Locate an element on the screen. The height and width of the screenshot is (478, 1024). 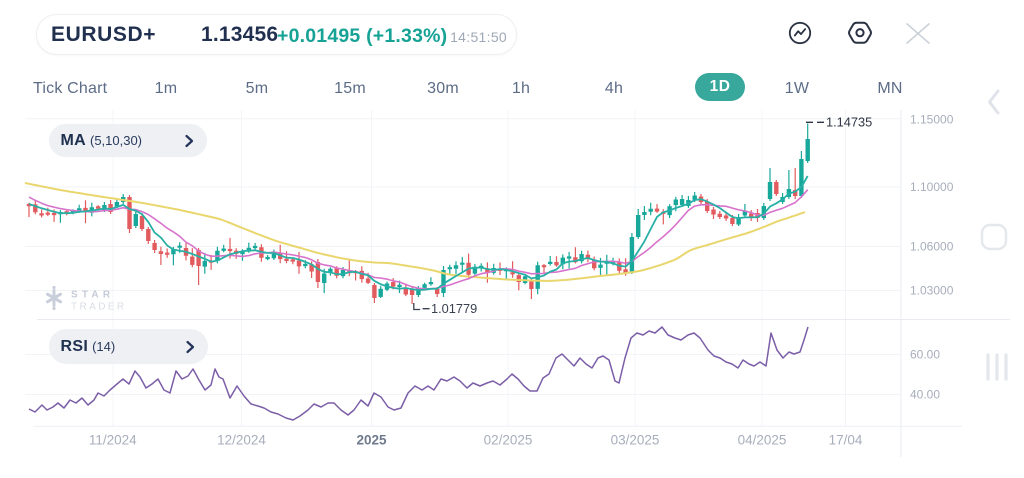
svg-text: 1.06000 is located at coordinates (932, 247).